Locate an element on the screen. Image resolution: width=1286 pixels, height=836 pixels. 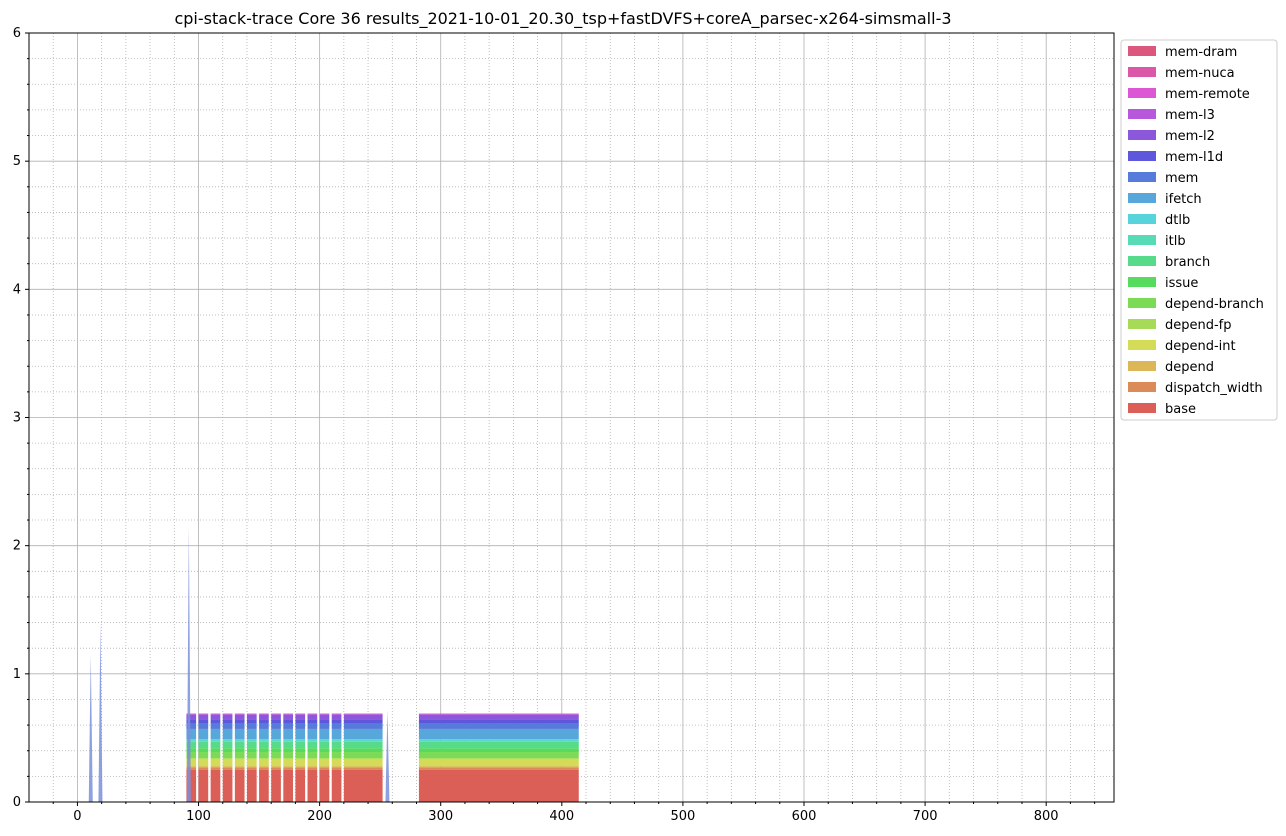
legend-label: issue is located at coordinates (1181, 283).